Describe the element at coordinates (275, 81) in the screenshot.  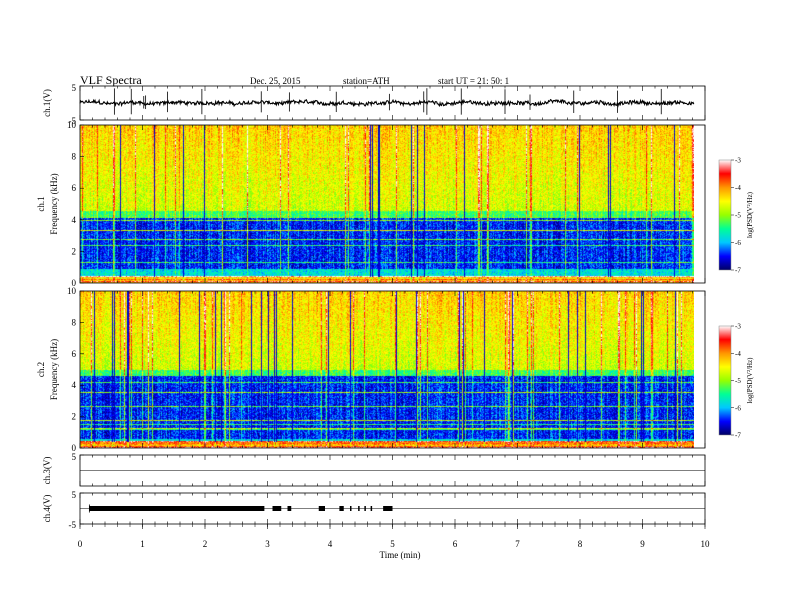
I see `date-label: Dec. 25, 2015` at that location.